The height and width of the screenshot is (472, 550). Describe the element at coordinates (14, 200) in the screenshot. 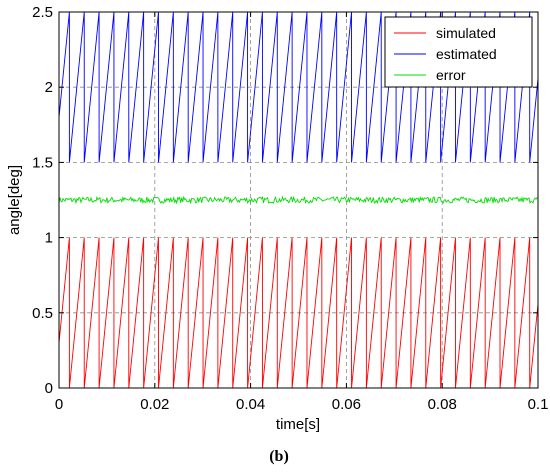

I see `y-axis-label: angle[deg]` at that location.